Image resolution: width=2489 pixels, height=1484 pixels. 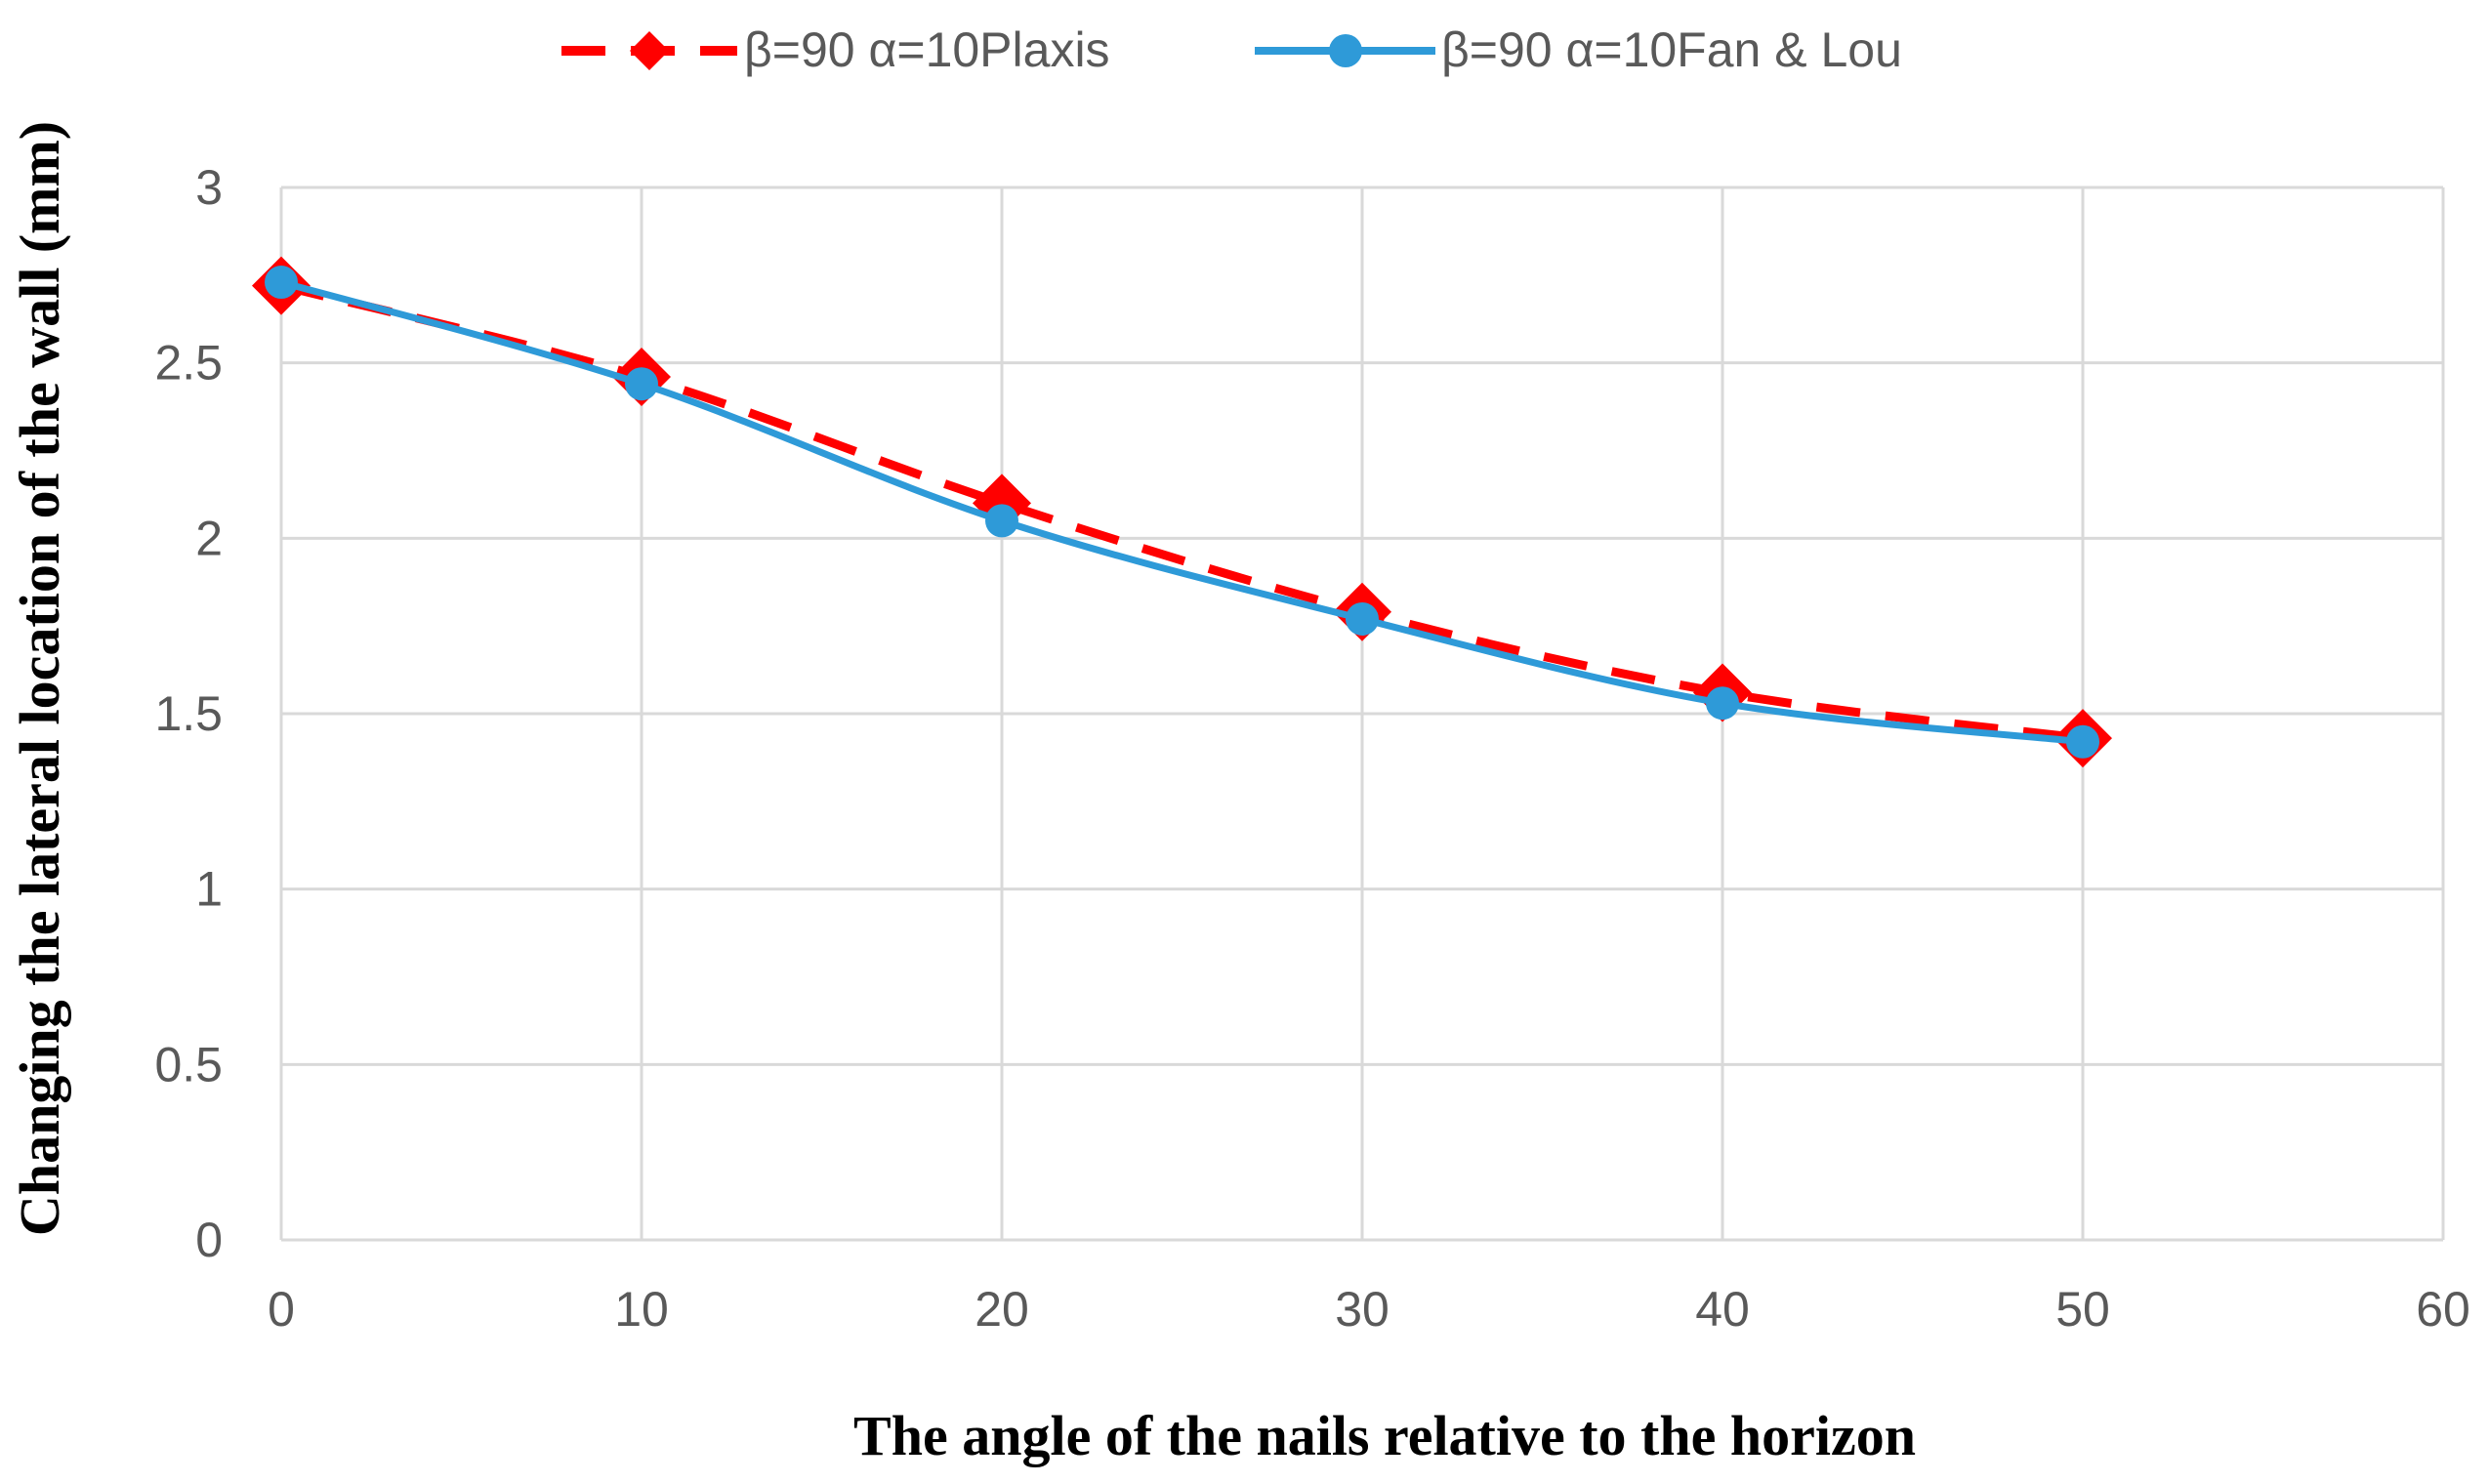 What do you see at coordinates (2443, 1309) in the screenshot?
I see `x-tick-label-6: 60` at bounding box center [2443, 1309].